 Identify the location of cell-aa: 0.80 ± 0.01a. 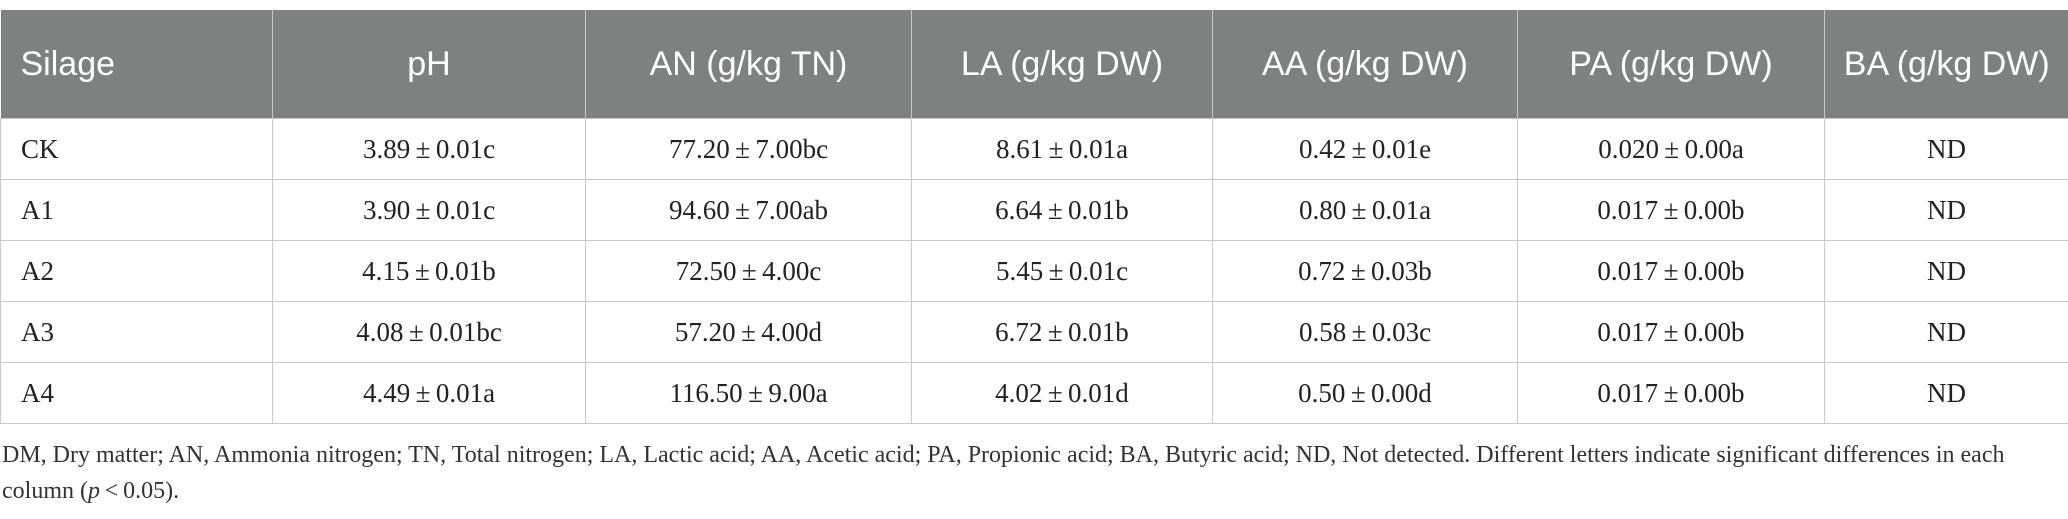
(1365, 210).